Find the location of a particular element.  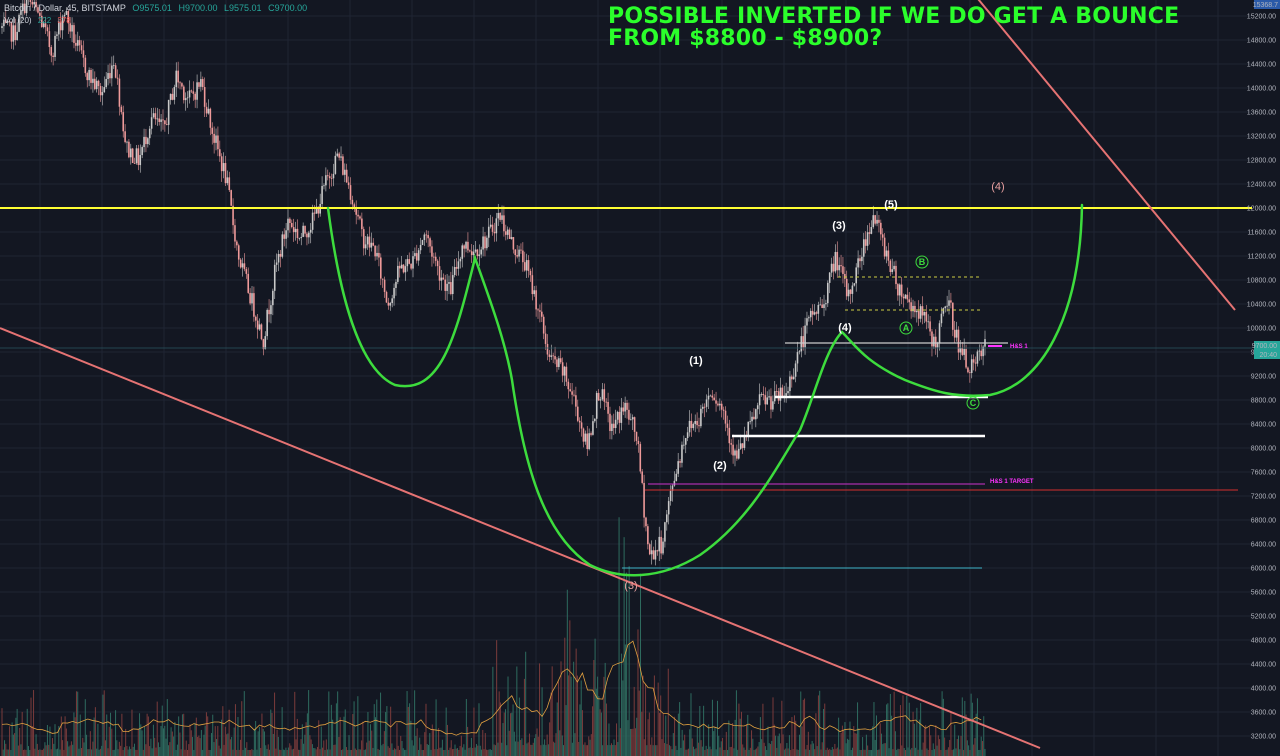

y-tick-label: 8800.00 is located at coordinates (1263, 401).